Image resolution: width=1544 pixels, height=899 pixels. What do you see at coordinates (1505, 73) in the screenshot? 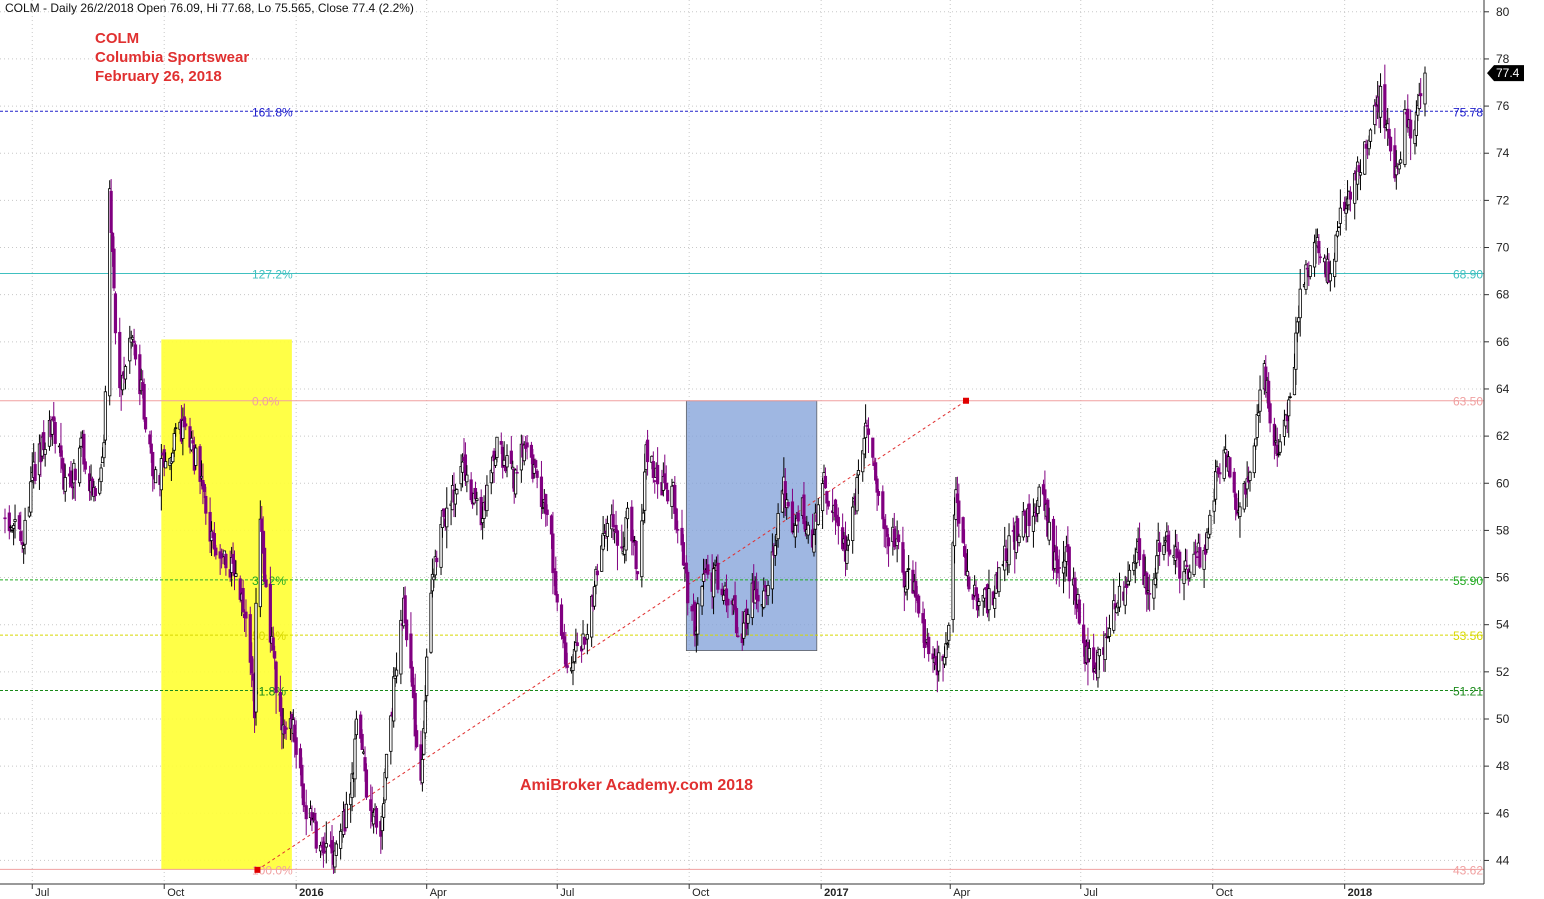
I see `last-price-tag-bg` at bounding box center [1505, 73].